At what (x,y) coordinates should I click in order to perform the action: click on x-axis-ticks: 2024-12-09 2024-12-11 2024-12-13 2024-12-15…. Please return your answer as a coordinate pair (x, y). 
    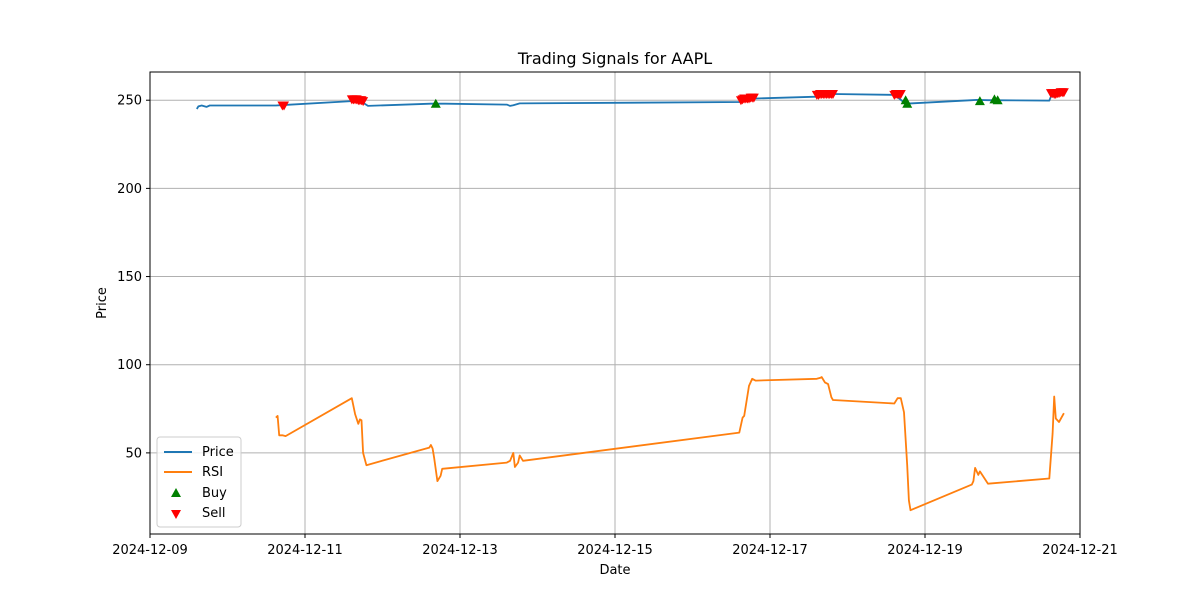
    Looking at the image, I should click on (615, 546).